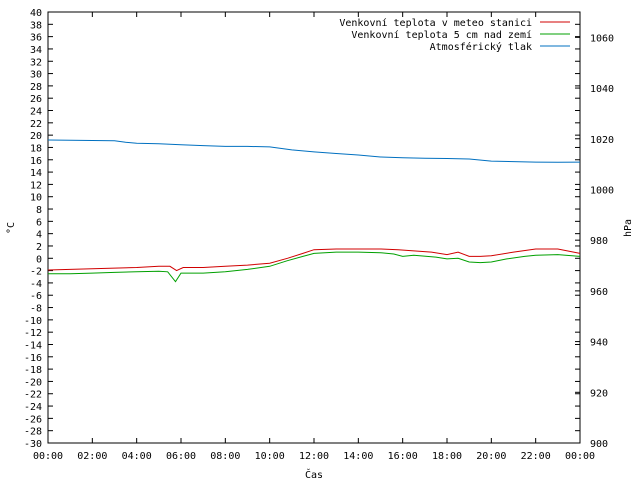 Image resolution: width=640 pixels, height=480 pixels. Describe the element at coordinates (36, 124) in the screenshot. I see `y-tick-label: 22` at that location.